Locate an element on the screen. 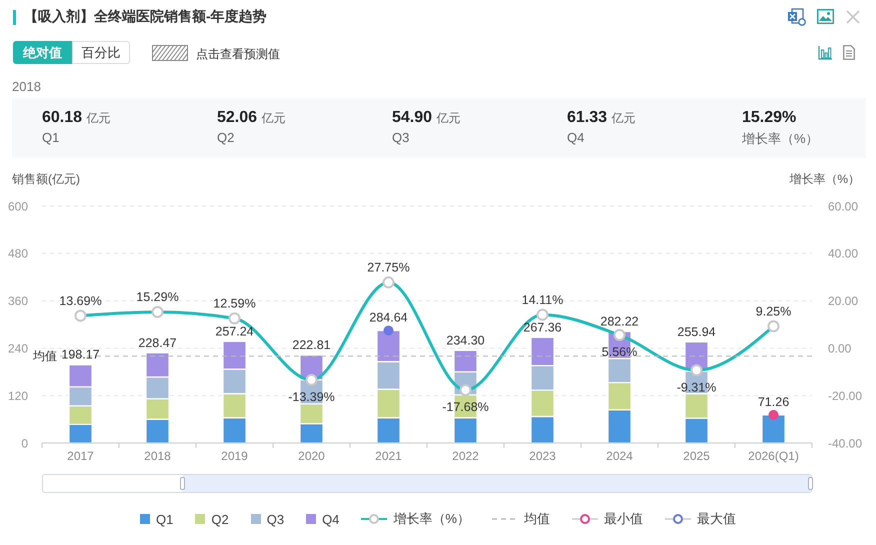 Image resolution: width=876 pixels, height=545 pixels. x-tick-label: 2019 is located at coordinates (234, 456).